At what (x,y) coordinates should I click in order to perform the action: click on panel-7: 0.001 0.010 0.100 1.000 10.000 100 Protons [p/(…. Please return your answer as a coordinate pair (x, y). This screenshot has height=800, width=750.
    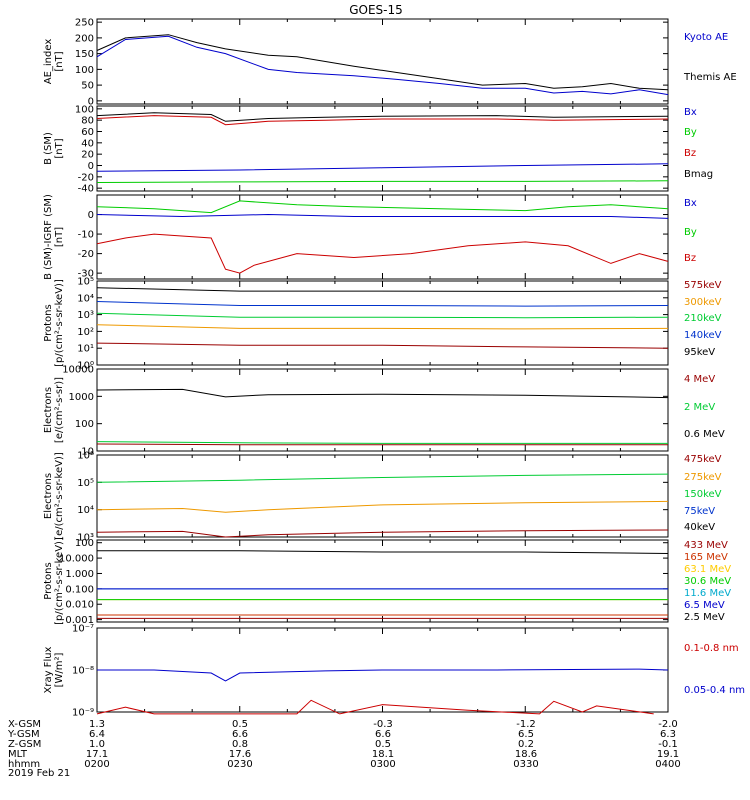
    Looking at the image, I should click on (387, 581).